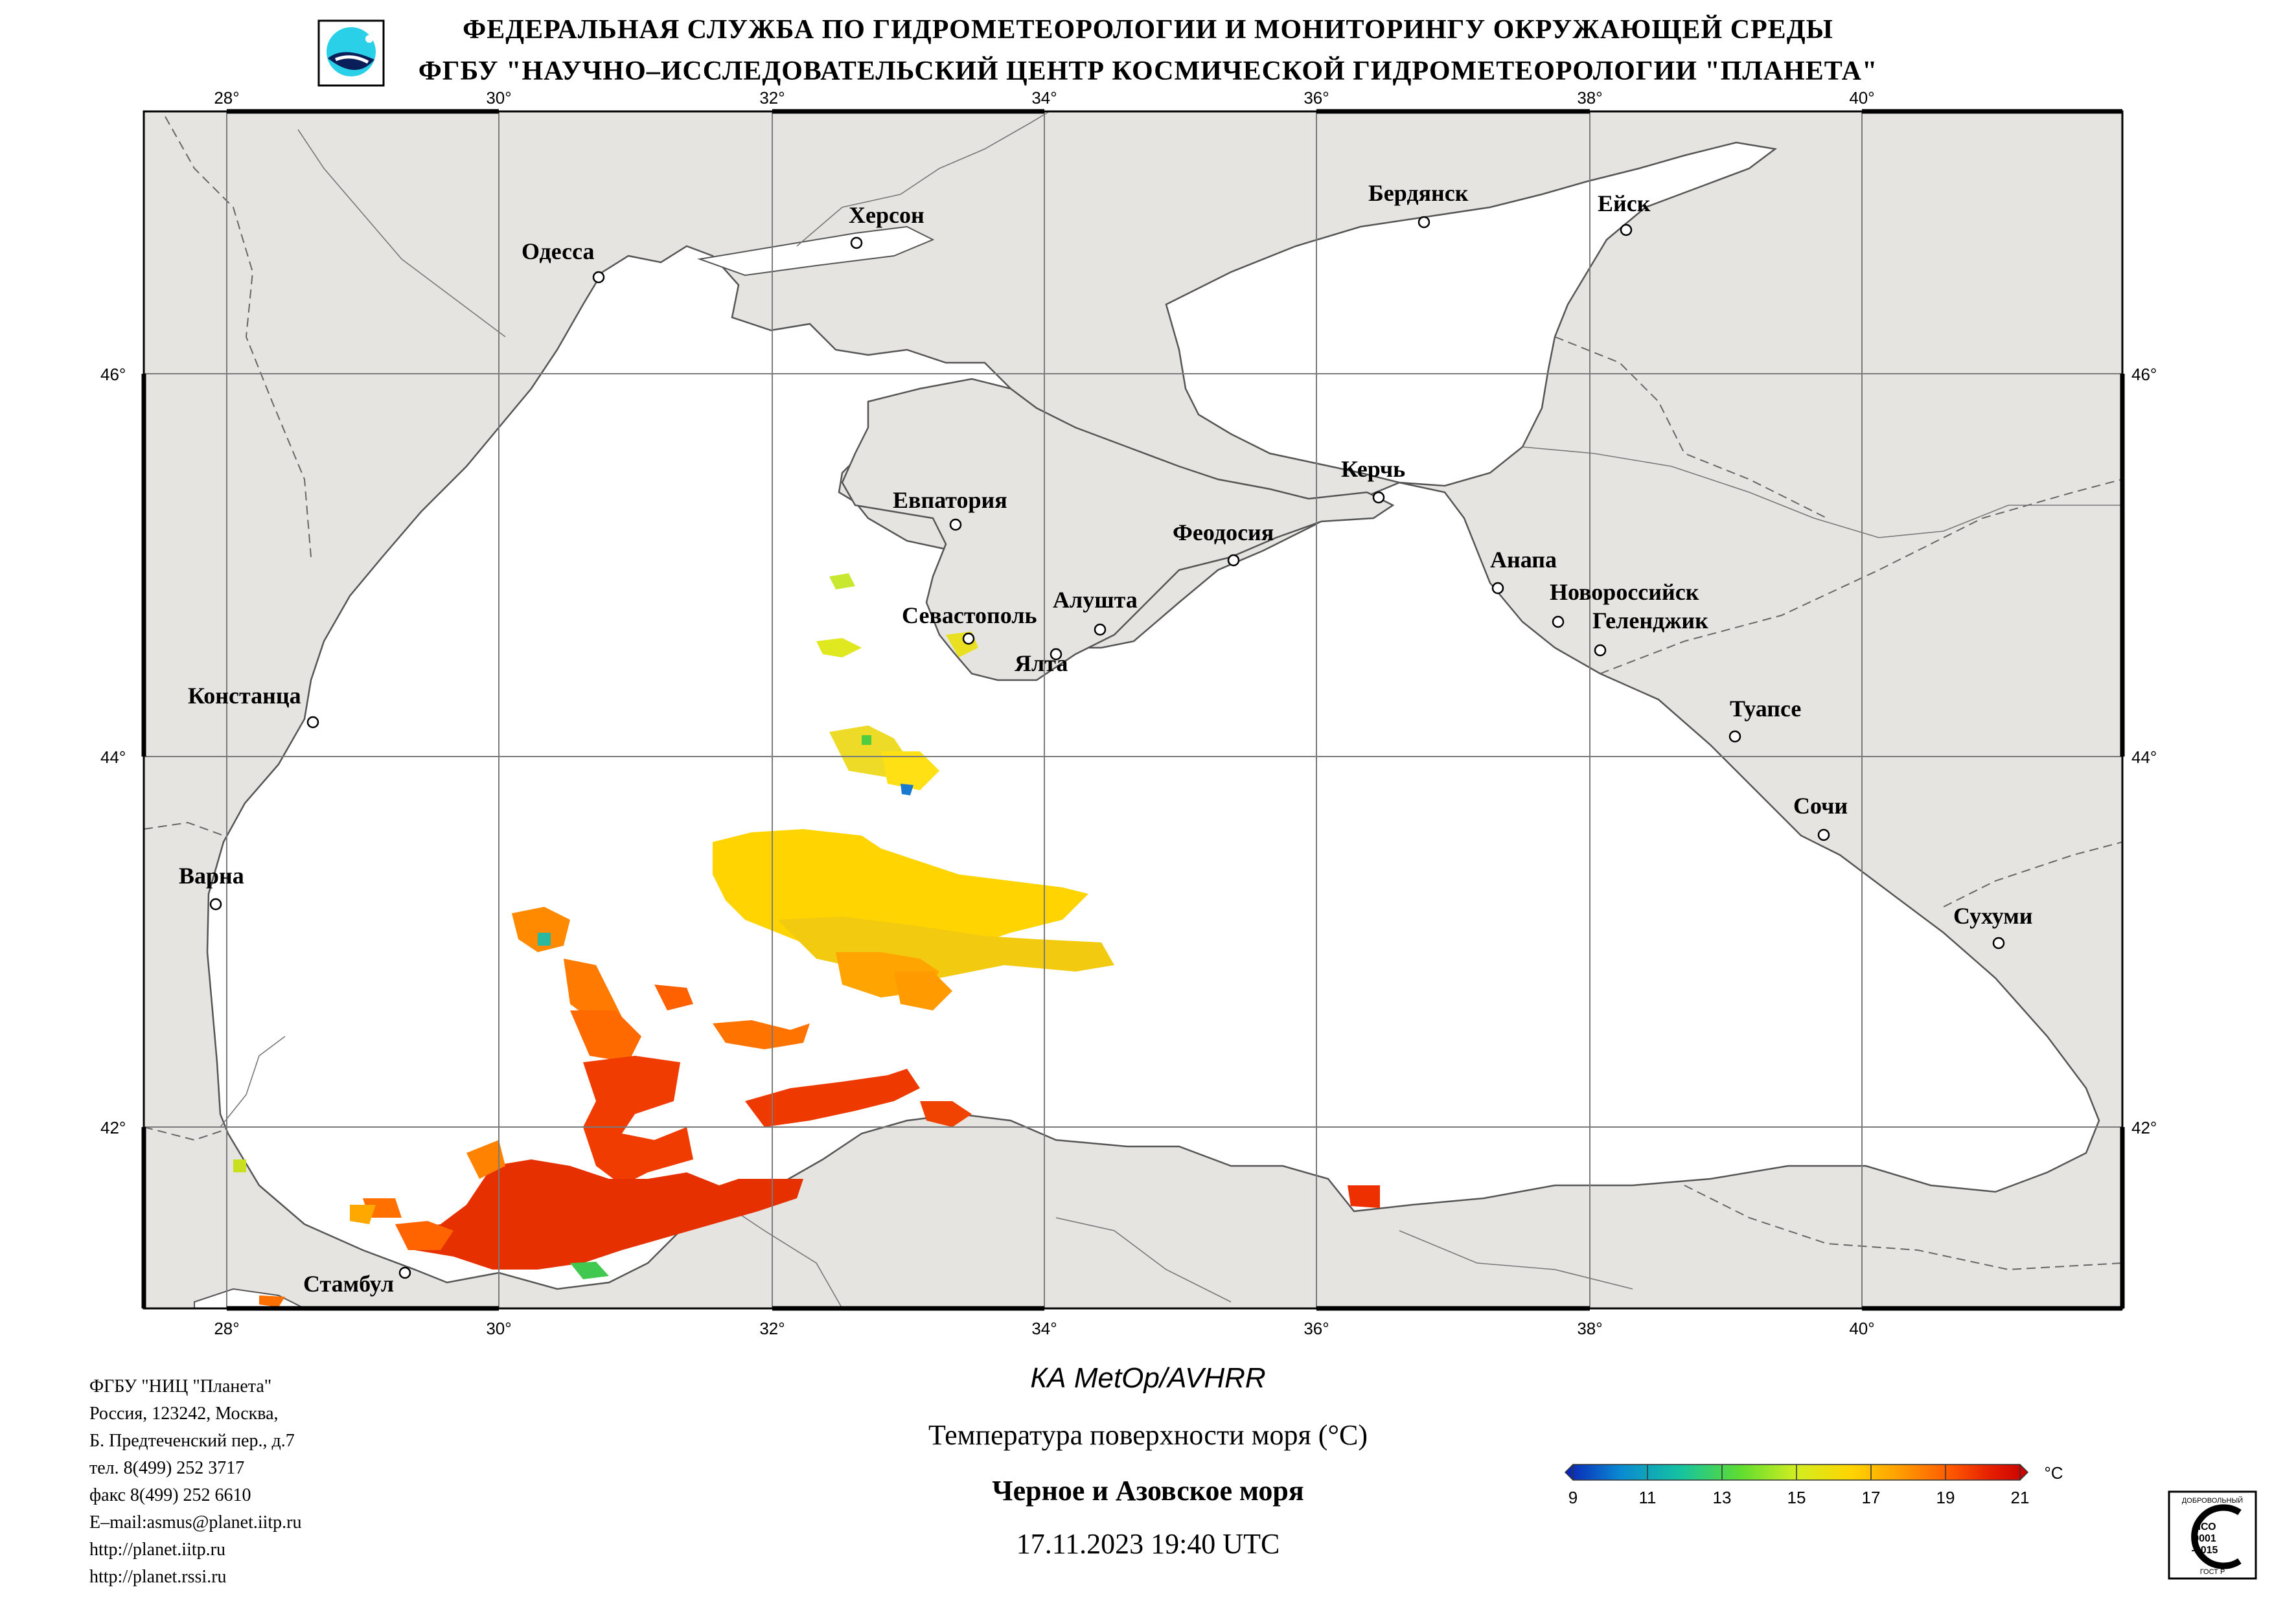 This screenshot has height=1607, width=2296. I want to click on parameter-label: Температура поверхности моря (°C), so click(1148, 1435).